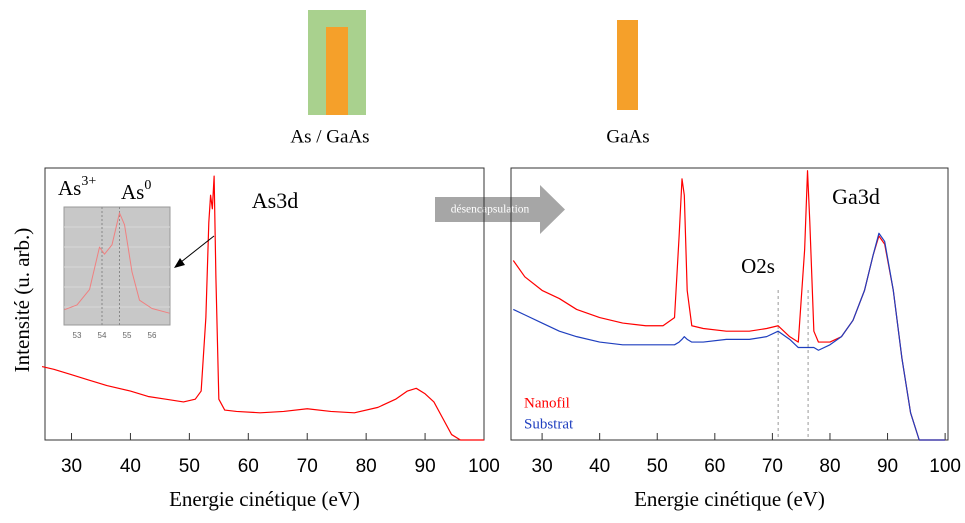 This screenshot has height=523, width=965. Describe the element at coordinates (22, 300) in the screenshot. I see `y-axis-label: Intensité (u. arb.)` at that location.